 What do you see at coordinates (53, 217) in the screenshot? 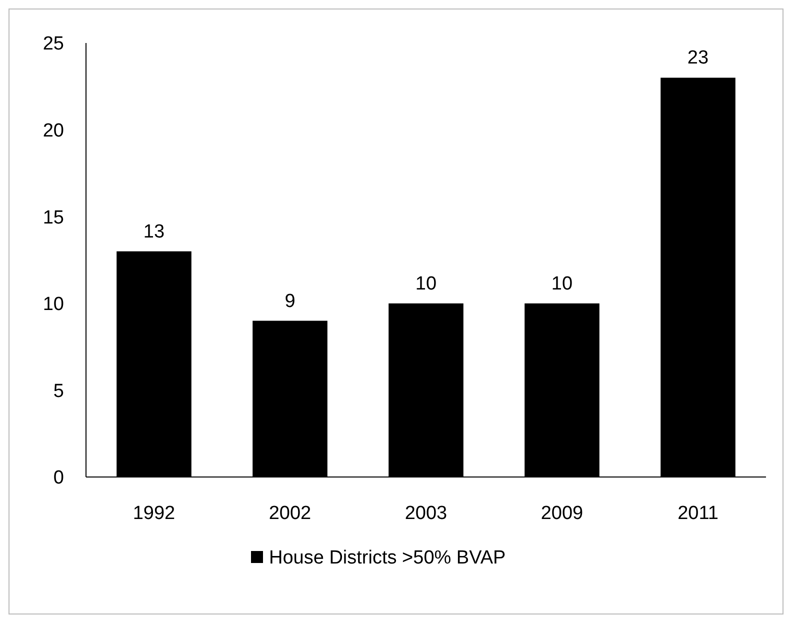
I see `y-tick-label: 15` at bounding box center [53, 217].